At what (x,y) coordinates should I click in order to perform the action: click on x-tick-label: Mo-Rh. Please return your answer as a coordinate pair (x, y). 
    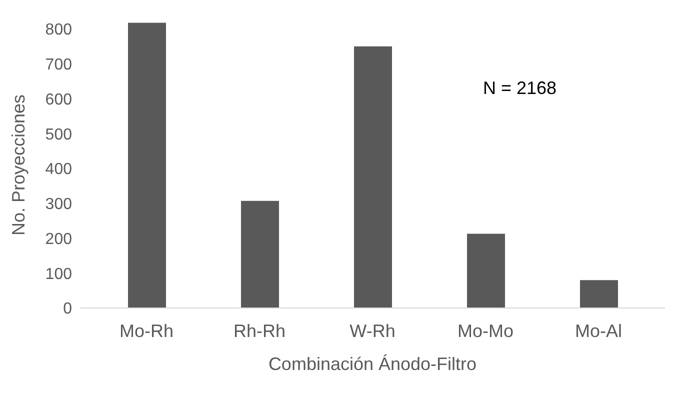
    Looking at the image, I should click on (146, 330).